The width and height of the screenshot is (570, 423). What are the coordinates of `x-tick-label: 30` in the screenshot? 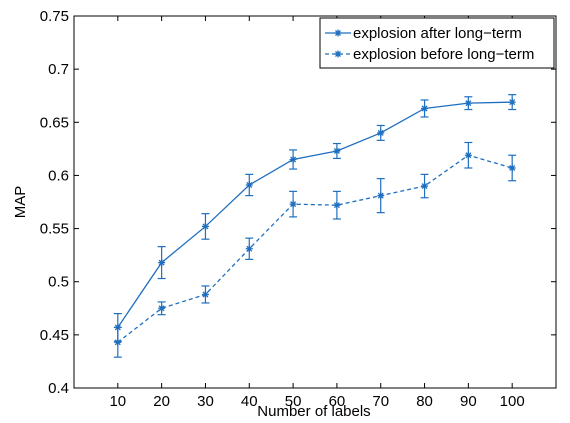 It's located at (205, 401).